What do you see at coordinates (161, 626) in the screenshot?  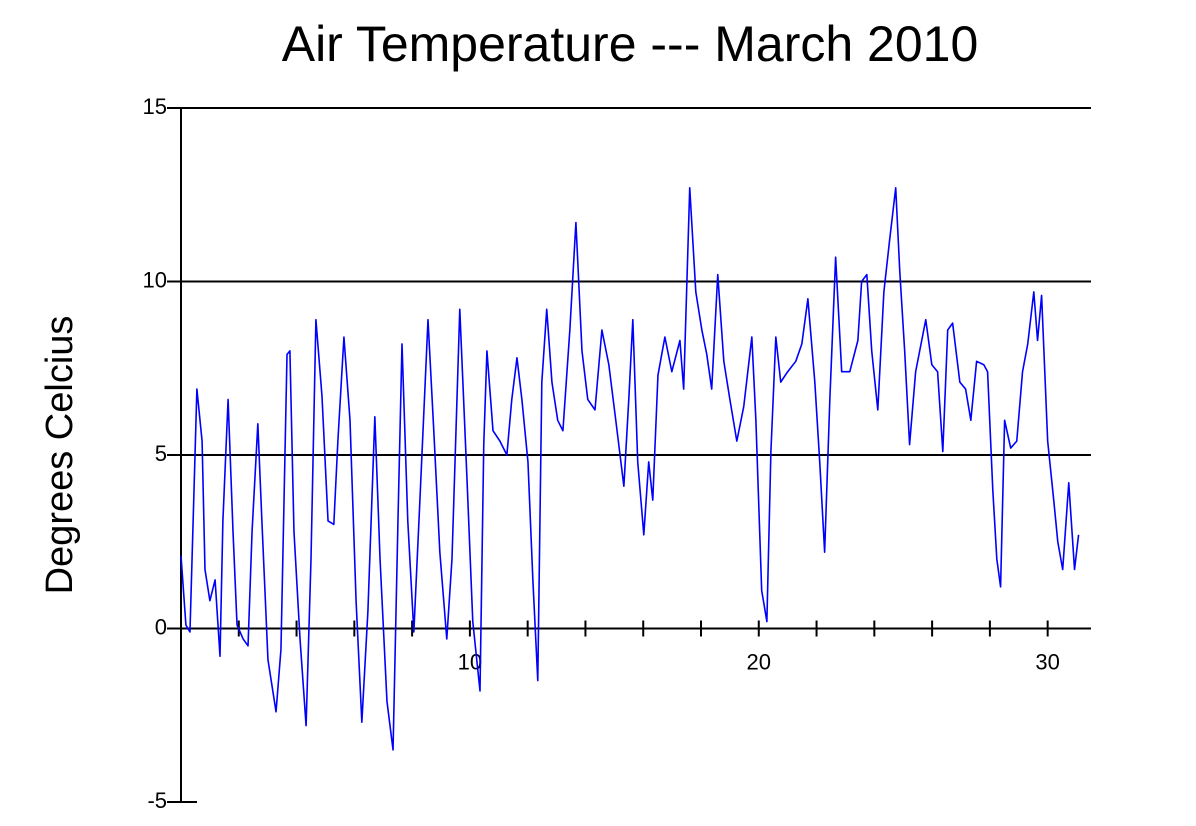 I see `y-tick-label: 0` at bounding box center [161, 626].